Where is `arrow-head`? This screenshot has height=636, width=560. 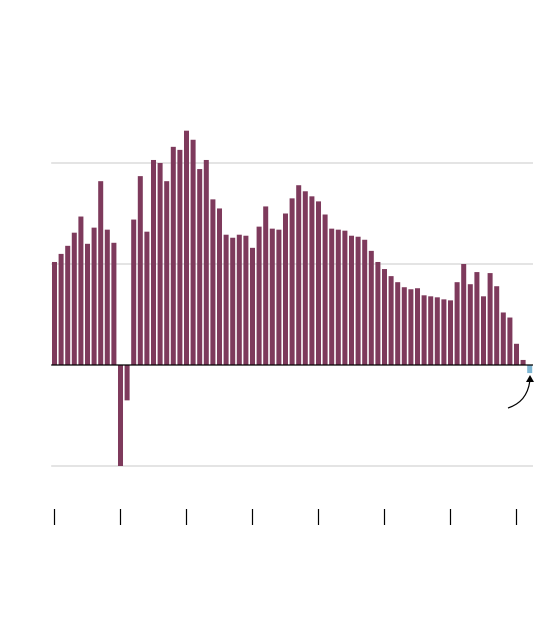 arrow-head is located at coordinates (530, 378).